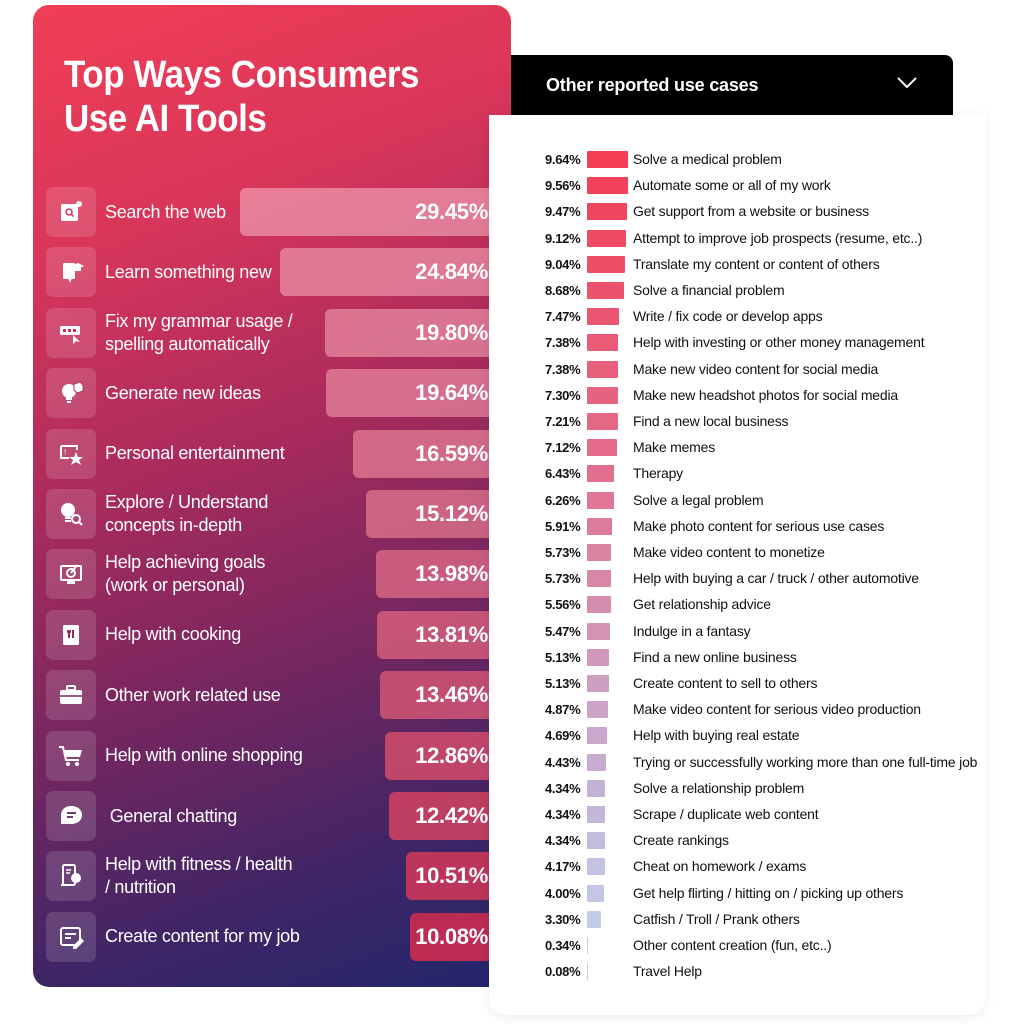  Describe the element at coordinates (71, 332) in the screenshot. I see `spelling-icon` at that location.